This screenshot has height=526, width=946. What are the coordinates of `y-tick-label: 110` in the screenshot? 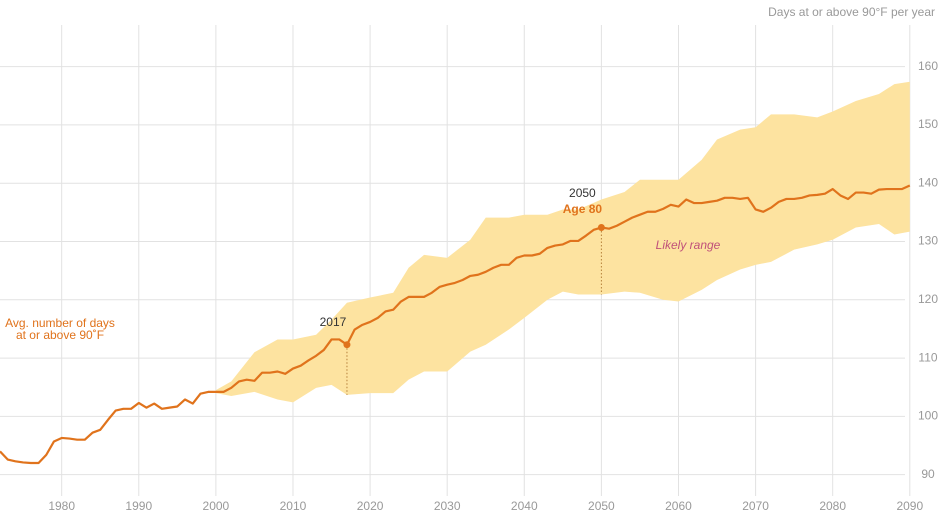 It's located at (927, 357).